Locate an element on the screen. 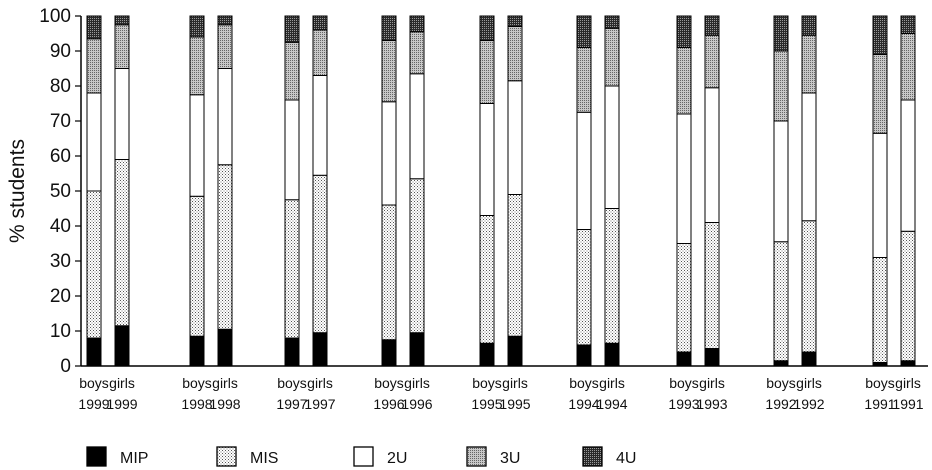 This screenshot has height=470, width=932. y-tick-label: 70 is located at coordinates (60, 121).